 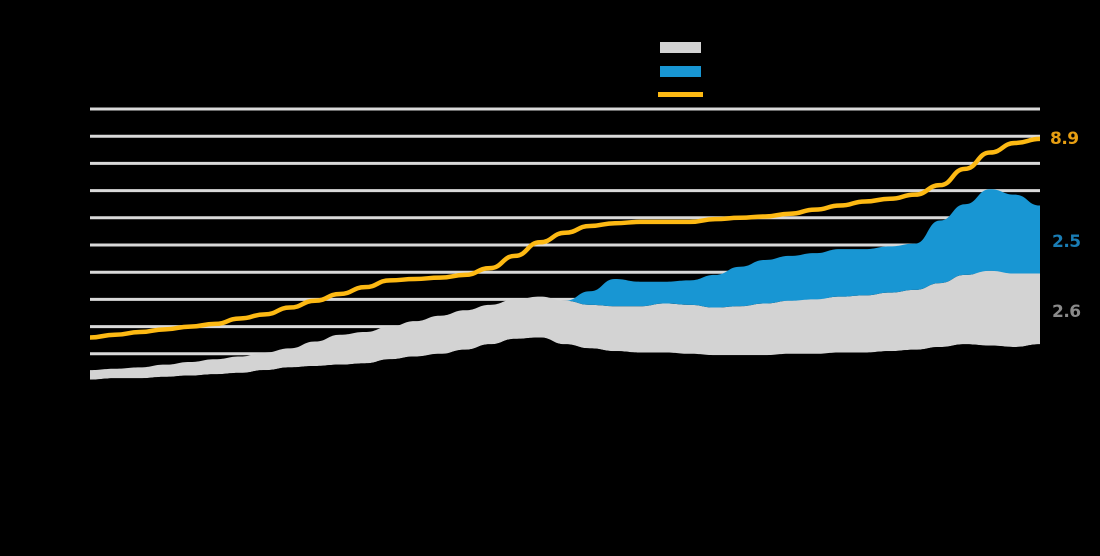 I want to click on blue-swatch-icon, so click(x=680, y=71).